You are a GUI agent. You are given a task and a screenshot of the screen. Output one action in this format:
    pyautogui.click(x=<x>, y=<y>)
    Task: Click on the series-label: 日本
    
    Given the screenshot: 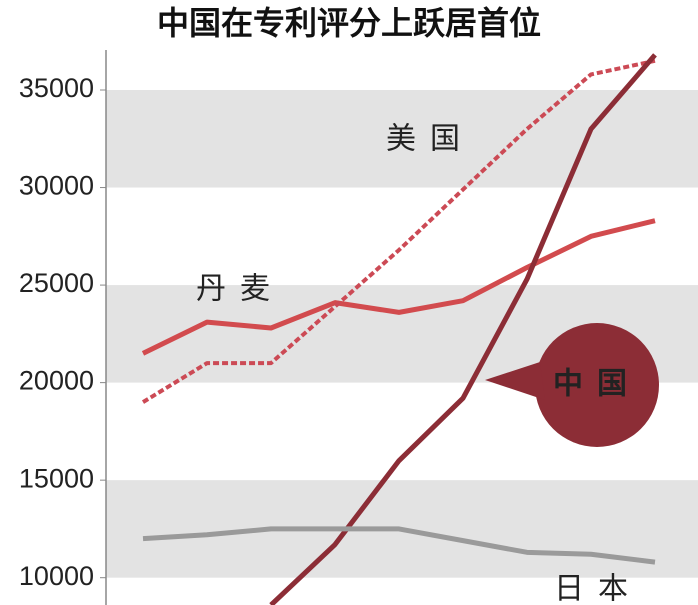 What is the action you would take?
    pyautogui.click(x=598, y=588)
    